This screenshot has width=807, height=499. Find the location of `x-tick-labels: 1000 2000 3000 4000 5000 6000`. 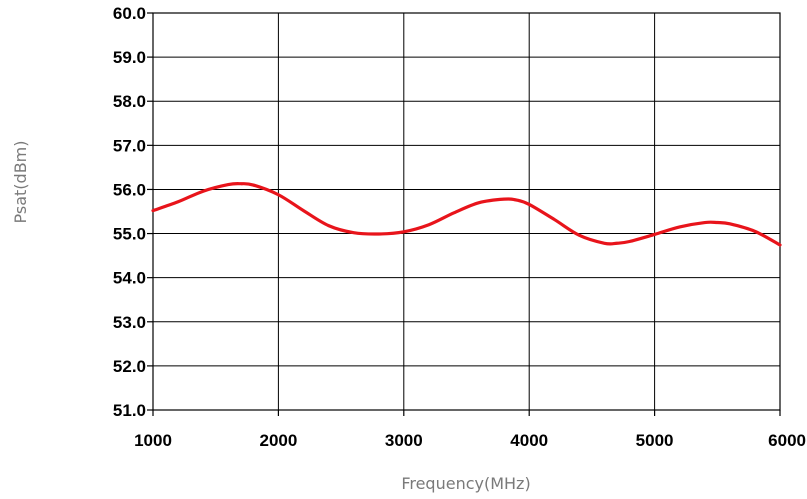

x-tick-labels: 1000 2000 3000 4000 5000 6000 is located at coordinates (470, 440).